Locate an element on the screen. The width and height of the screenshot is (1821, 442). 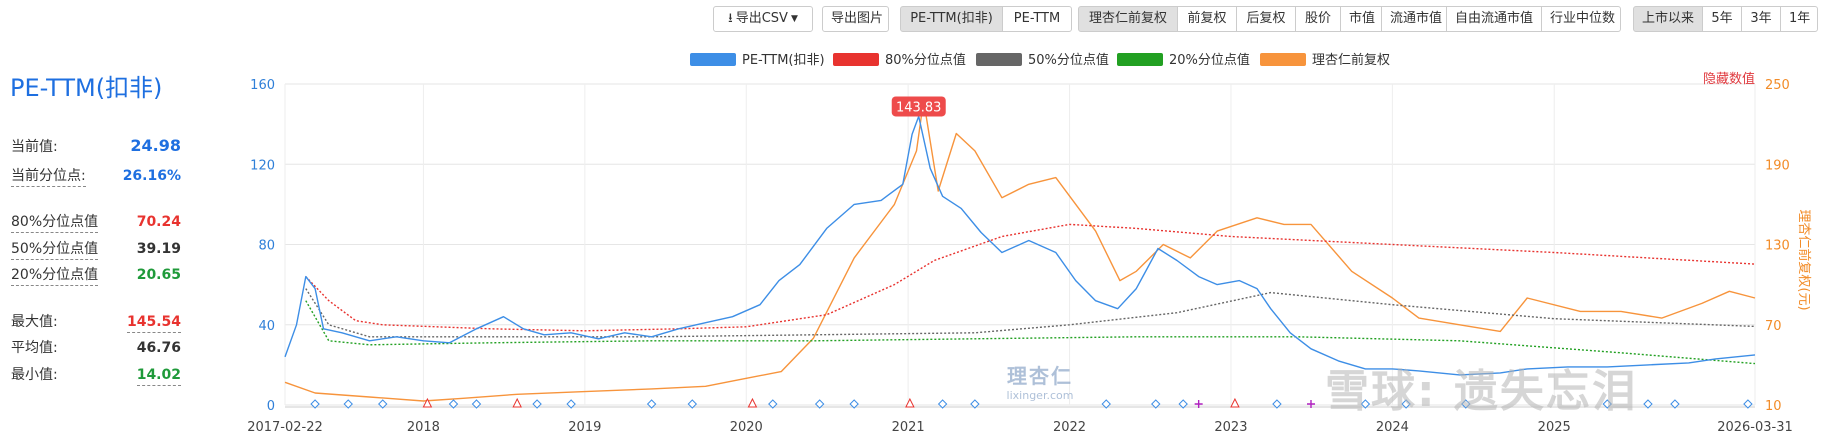
peak-label-box is located at coordinates (918, 106).